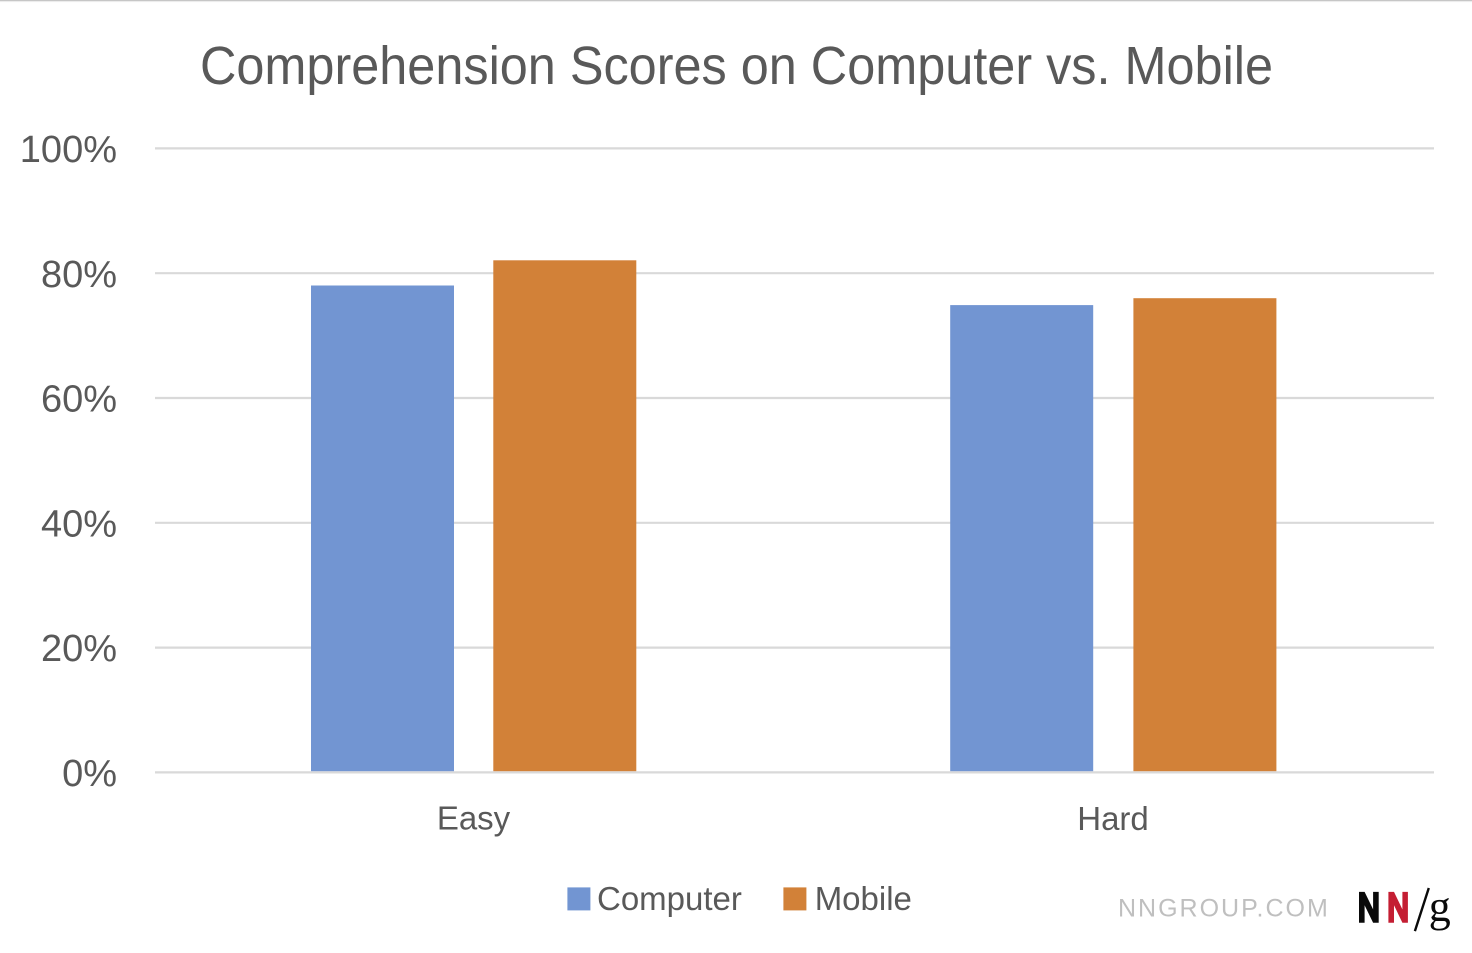  Describe the element at coordinates (1224, 909) in the screenshot. I see `svg-text: NNGROUP.COM` at that location.